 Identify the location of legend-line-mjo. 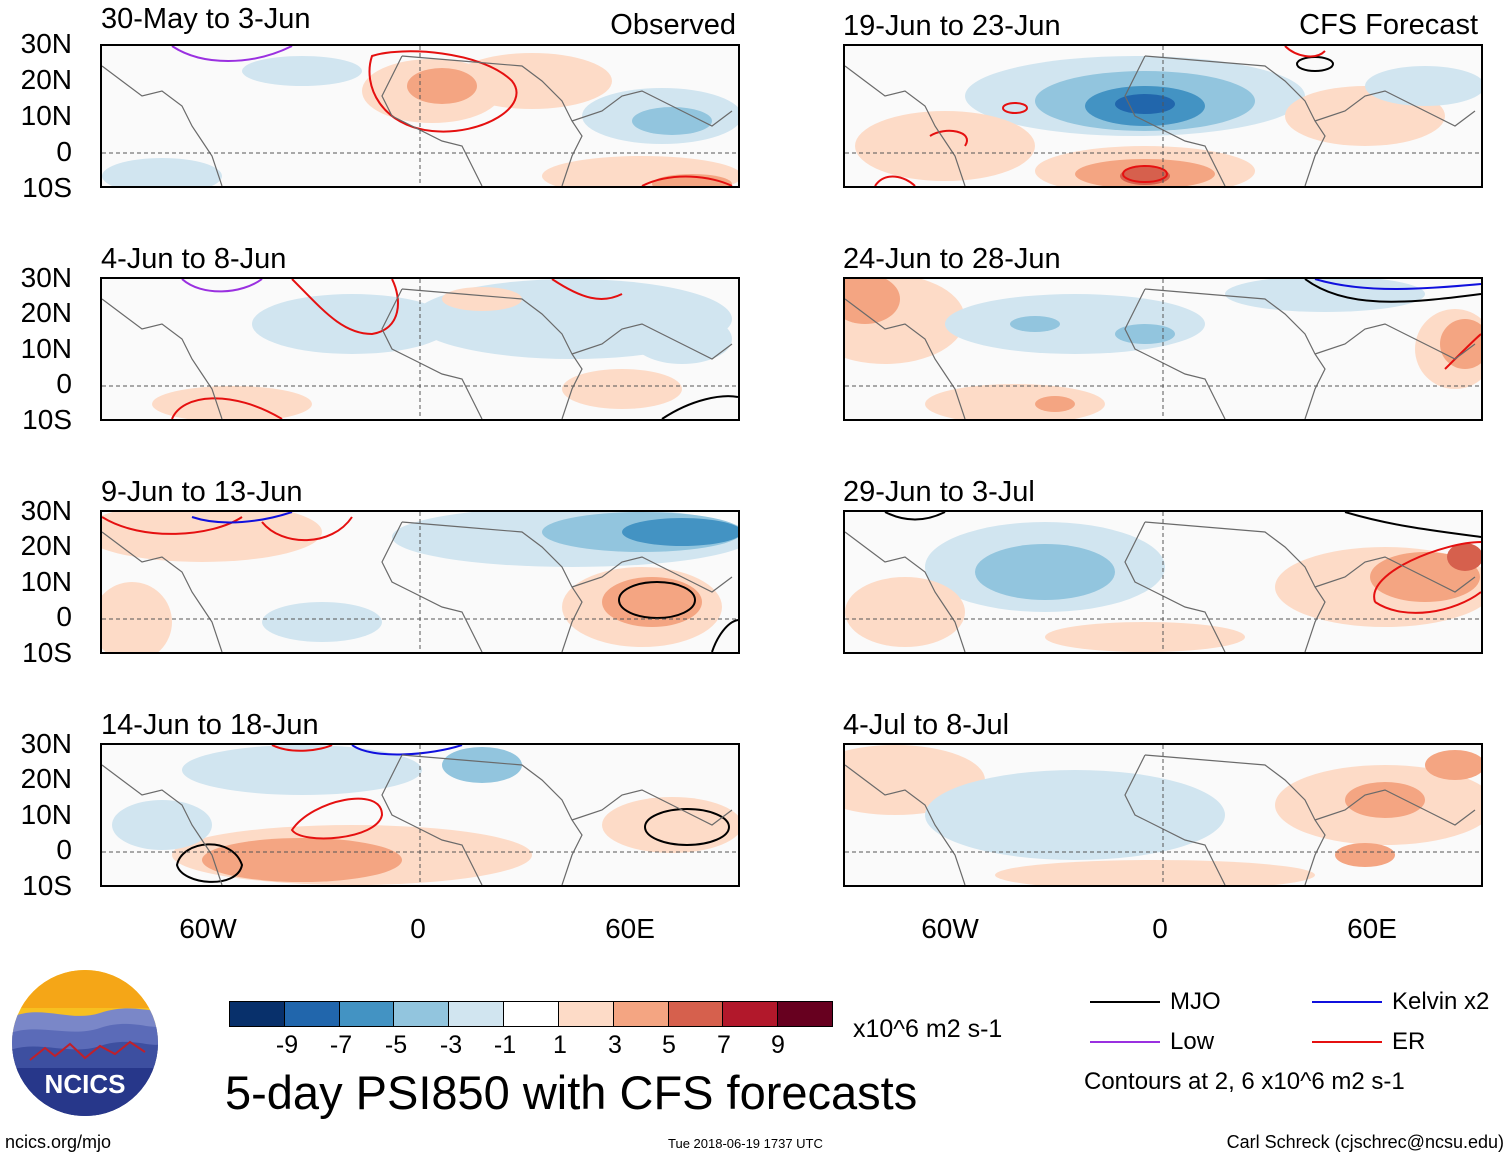
(1125, 1002).